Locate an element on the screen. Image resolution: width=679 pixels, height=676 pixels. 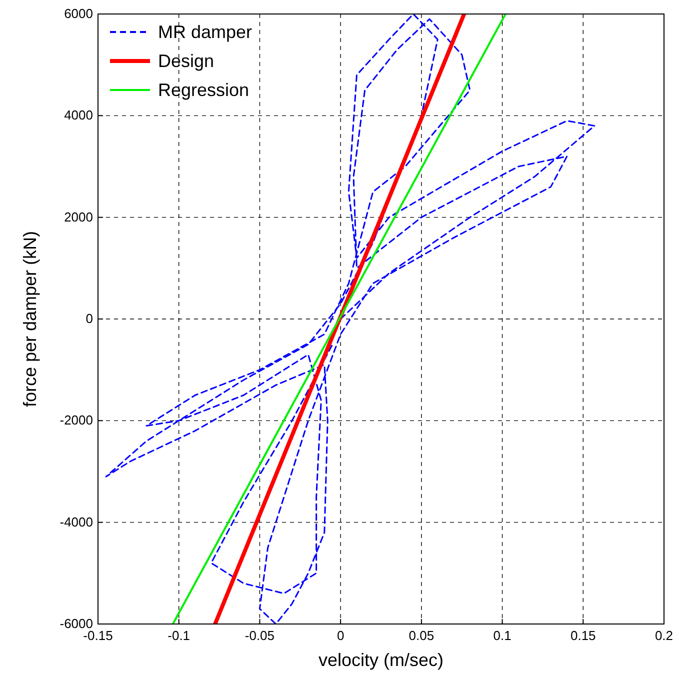
x-tick-label: -0.15 is located at coordinates (98, 635).